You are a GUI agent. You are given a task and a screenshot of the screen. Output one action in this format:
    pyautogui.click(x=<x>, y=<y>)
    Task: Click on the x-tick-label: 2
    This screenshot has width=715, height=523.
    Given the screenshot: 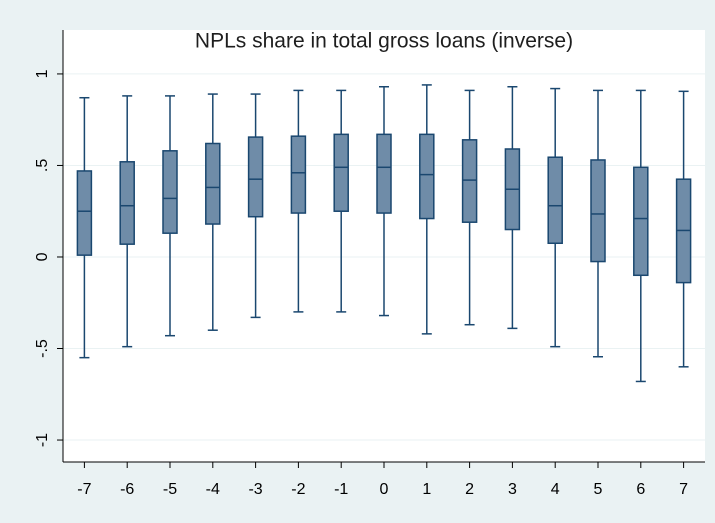 What is the action you would take?
    pyautogui.click(x=469, y=489)
    